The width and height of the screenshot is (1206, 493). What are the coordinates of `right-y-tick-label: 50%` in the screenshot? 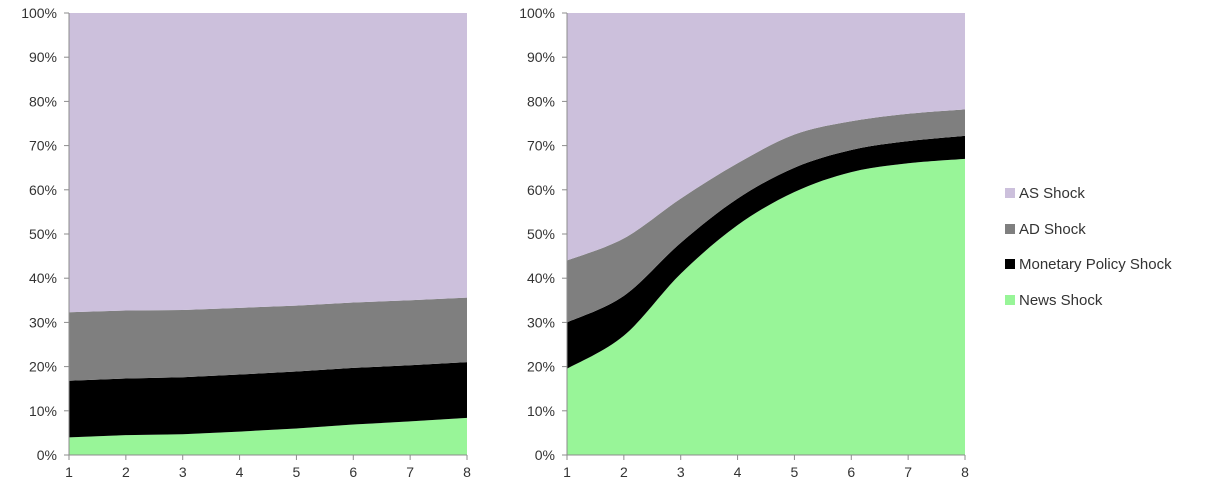 It's located at (541, 234).